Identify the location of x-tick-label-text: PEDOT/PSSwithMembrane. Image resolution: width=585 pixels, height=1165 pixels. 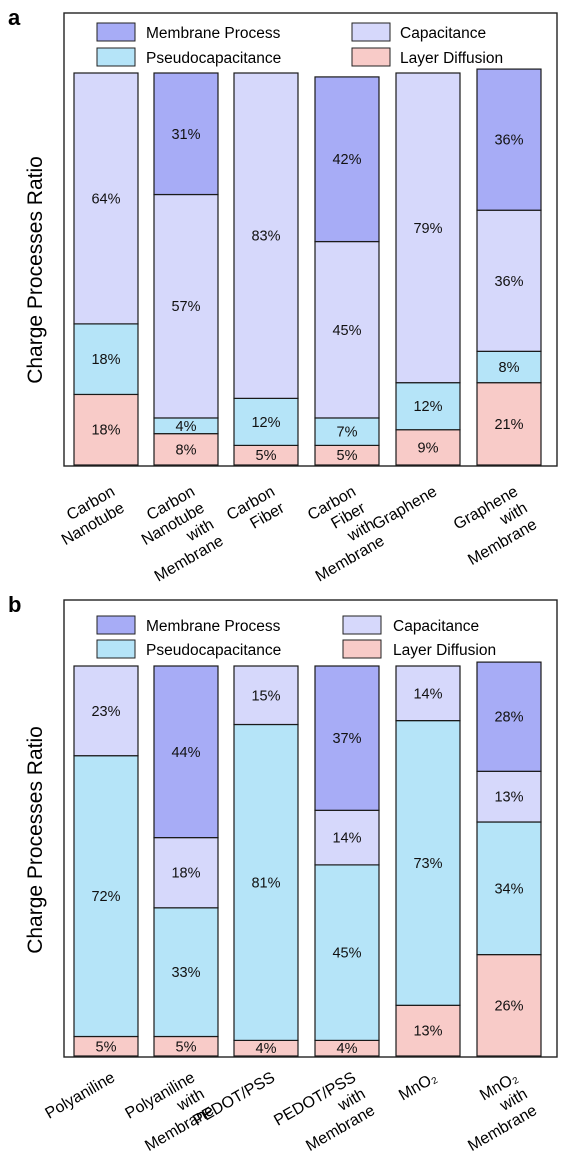
(324, 1115).